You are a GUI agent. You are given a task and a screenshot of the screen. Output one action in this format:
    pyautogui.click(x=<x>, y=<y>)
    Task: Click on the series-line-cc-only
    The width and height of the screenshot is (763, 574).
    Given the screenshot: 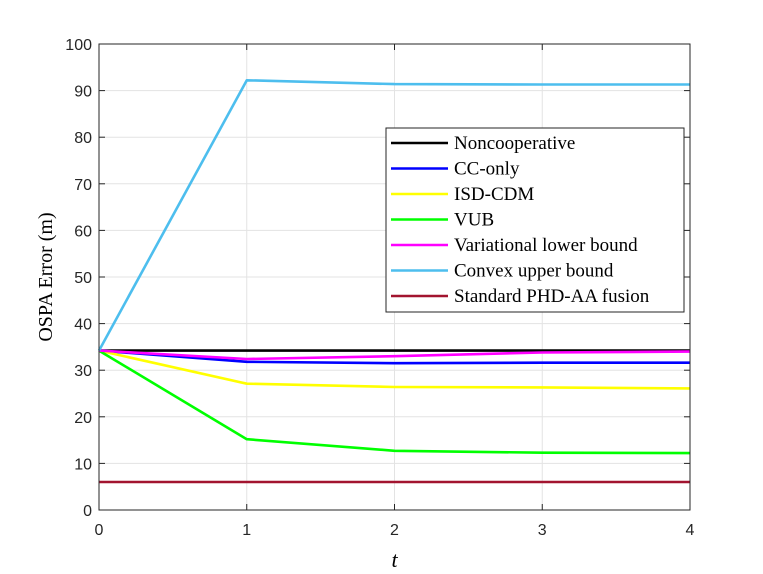 What is the action you would take?
    pyautogui.click(x=394, y=357)
    